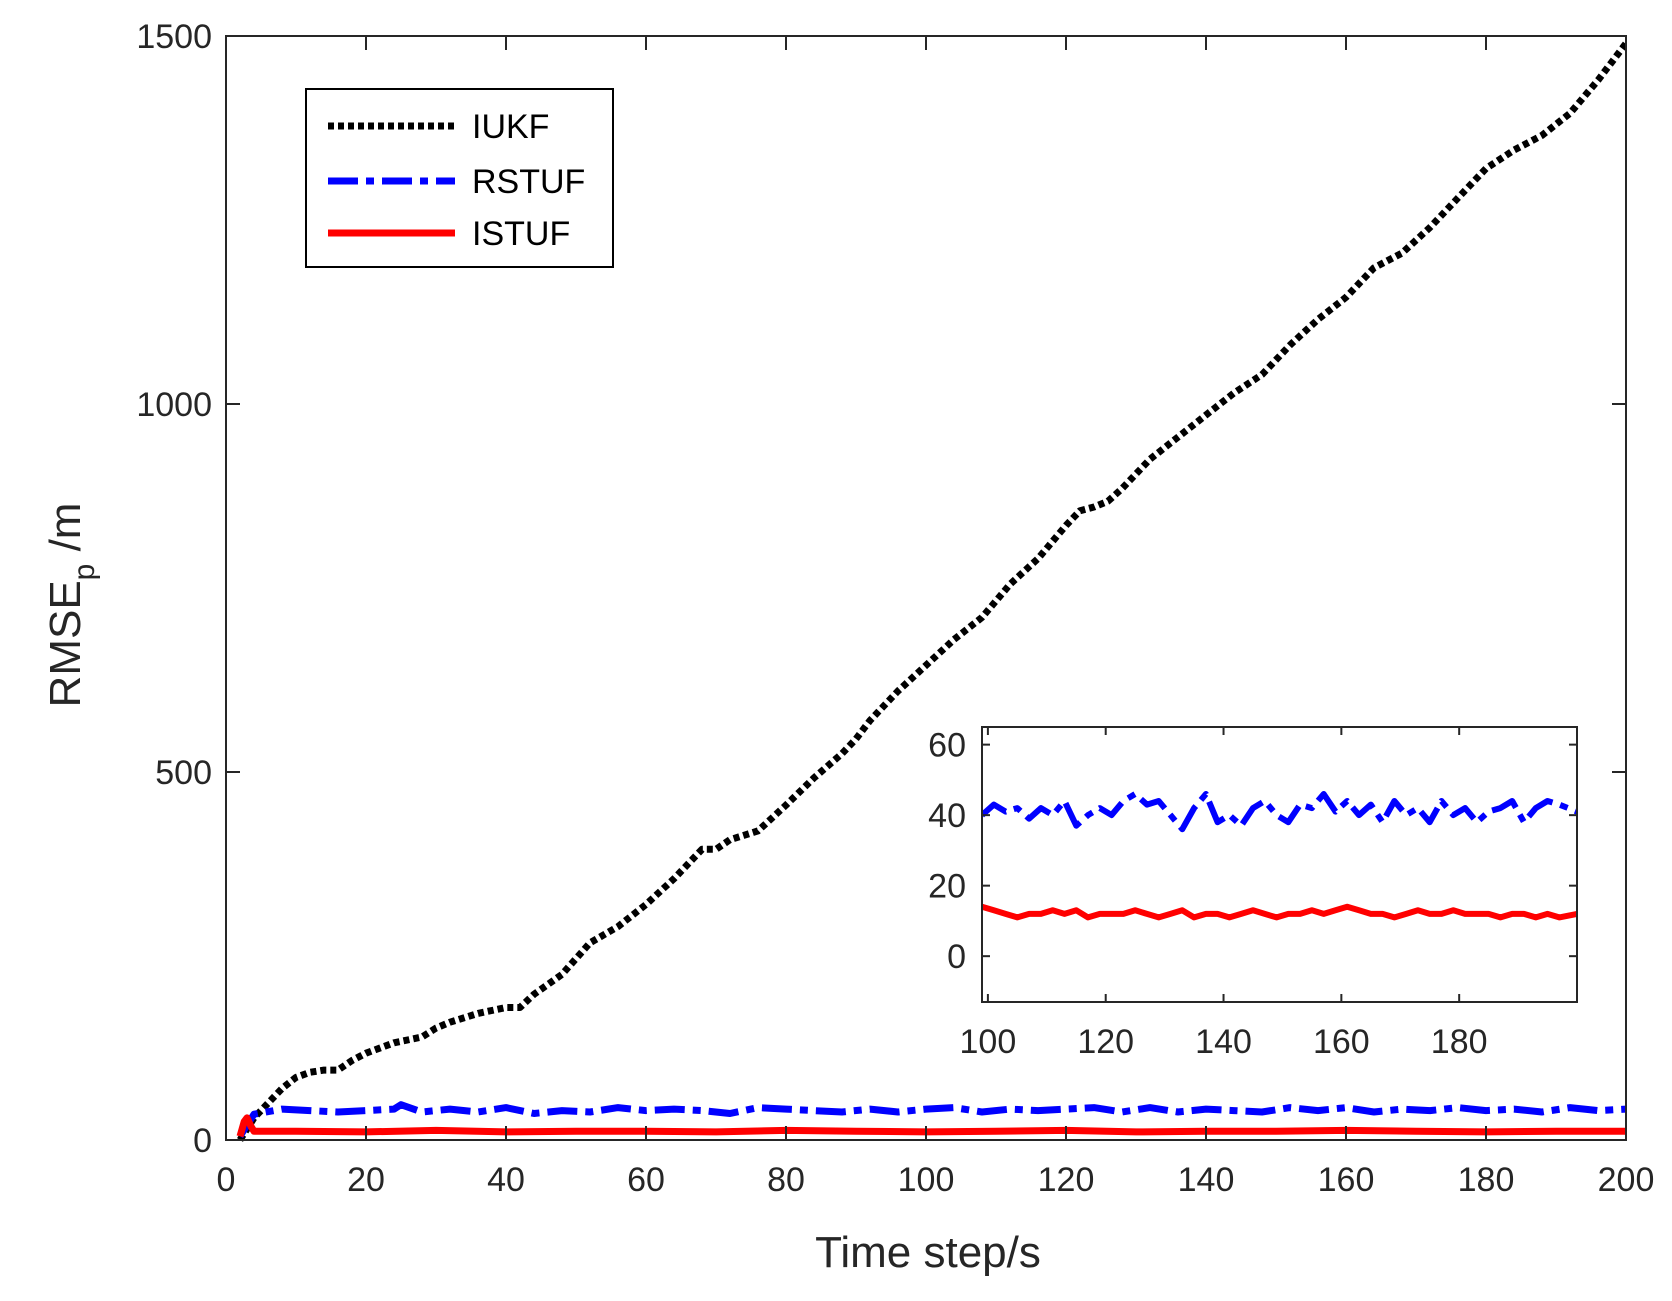 The image size is (1672, 1301). Describe the element at coordinates (459, 178) in the screenshot. I see `legend: IUKF RSTUF ISTUF` at that location.